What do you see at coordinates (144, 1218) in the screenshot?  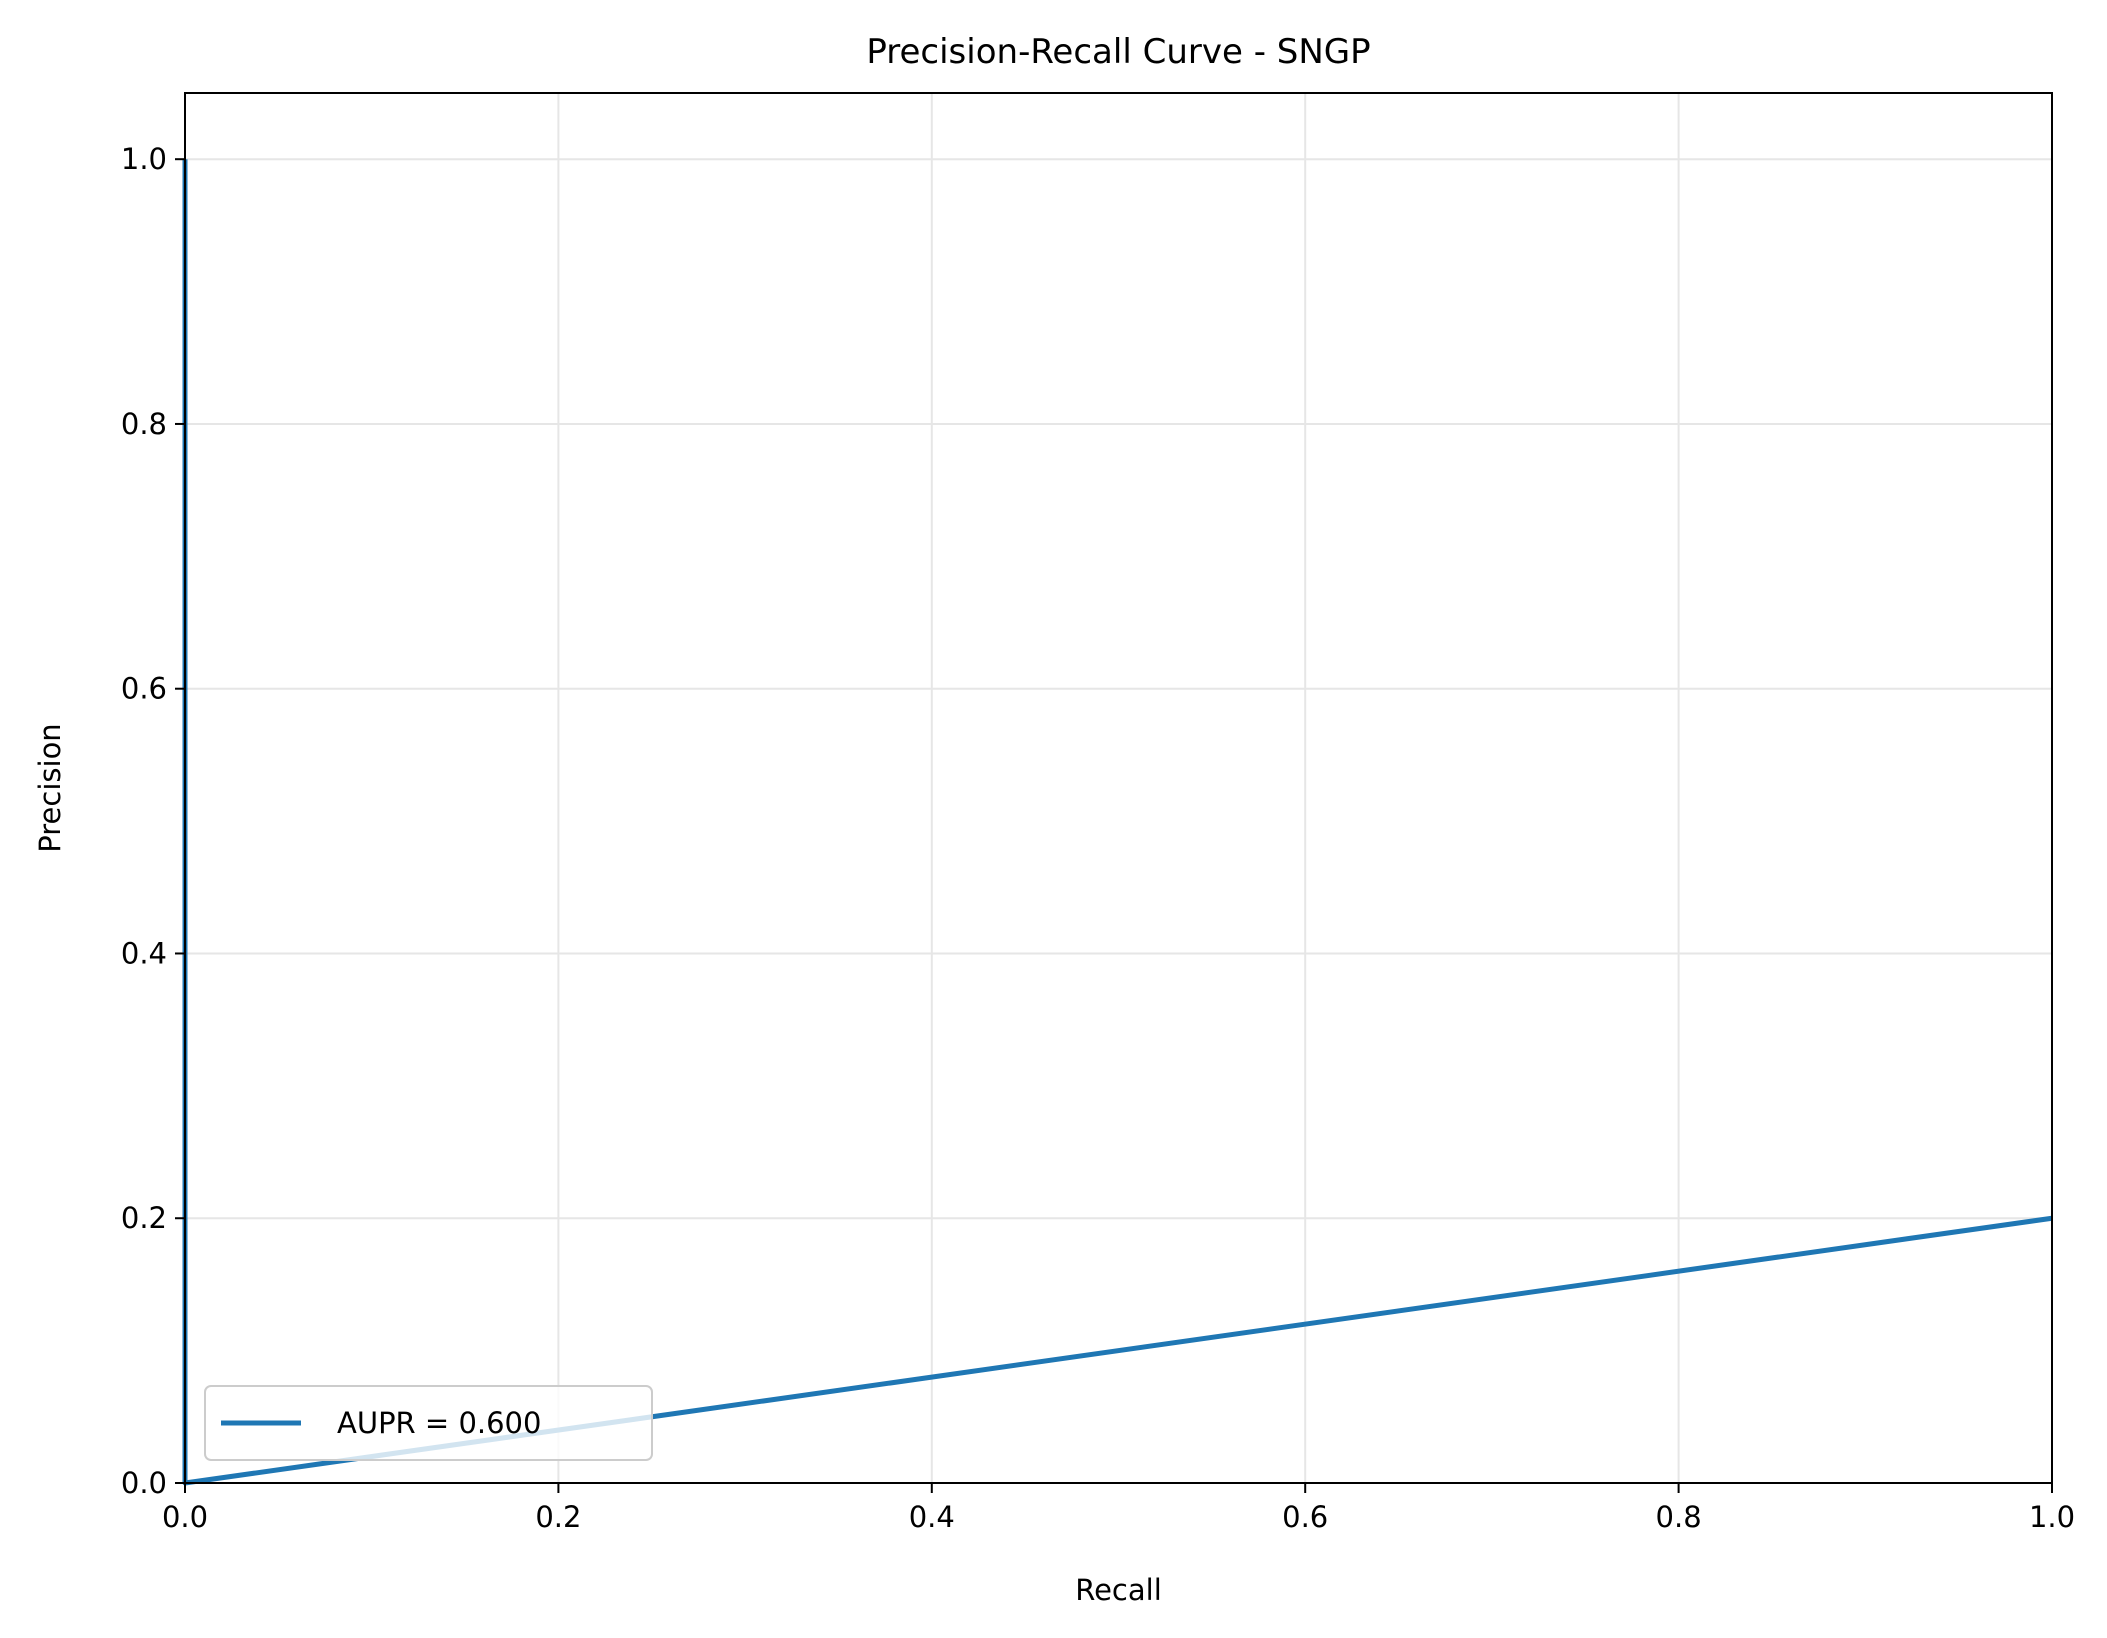 I see `y-tick-label: 0.2` at bounding box center [144, 1218].